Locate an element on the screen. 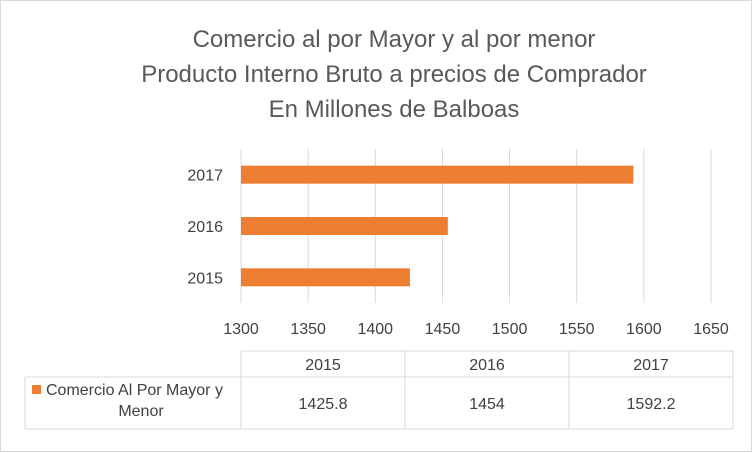 Image resolution: width=752 pixels, height=453 pixels. table-value-2015: 1425.8 is located at coordinates (323, 404).